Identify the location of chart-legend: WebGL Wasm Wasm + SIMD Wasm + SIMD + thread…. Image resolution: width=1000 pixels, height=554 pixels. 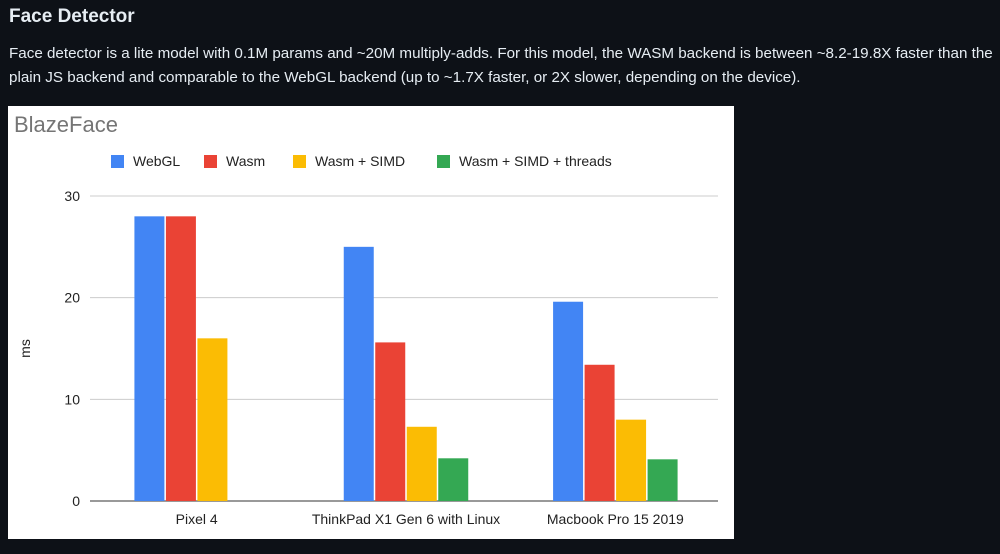
(361, 161).